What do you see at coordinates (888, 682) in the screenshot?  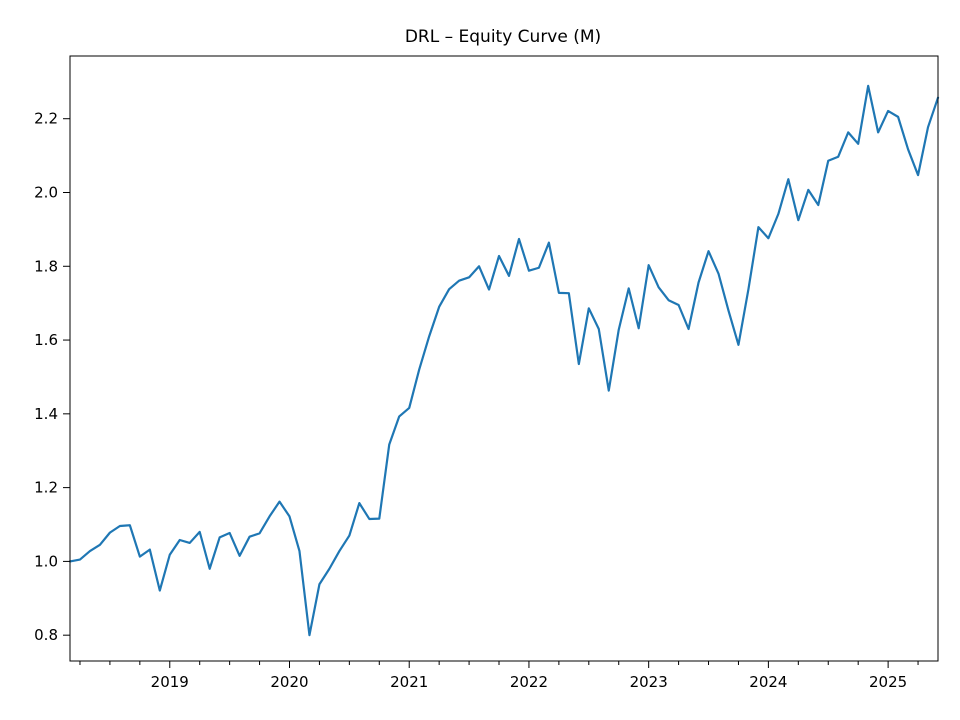 I see `x-tick-label: 2025` at bounding box center [888, 682].